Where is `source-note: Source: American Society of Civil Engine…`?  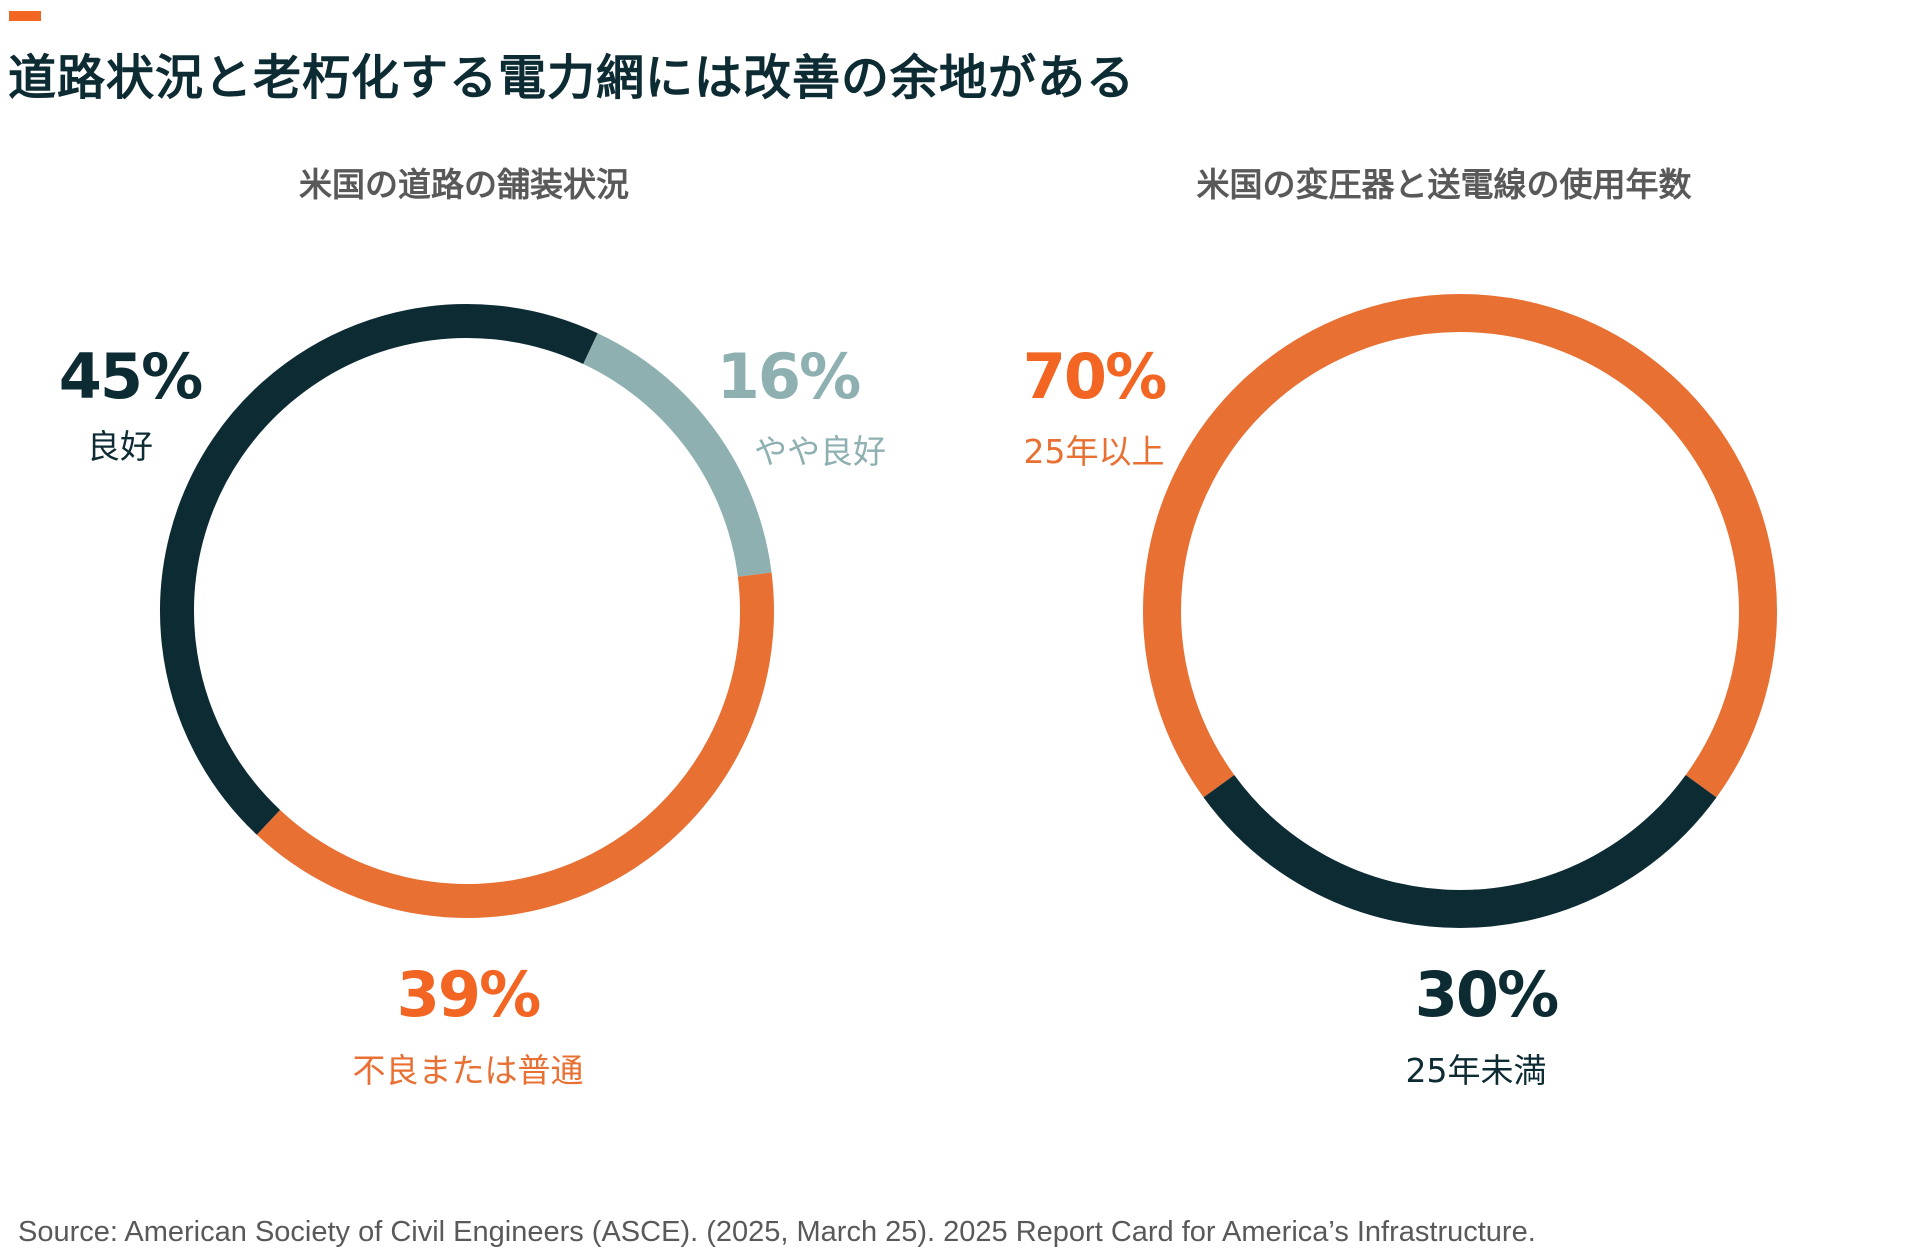 source-note: Source: American Society of Civil Engine… is located at coordinates (777, 1232).